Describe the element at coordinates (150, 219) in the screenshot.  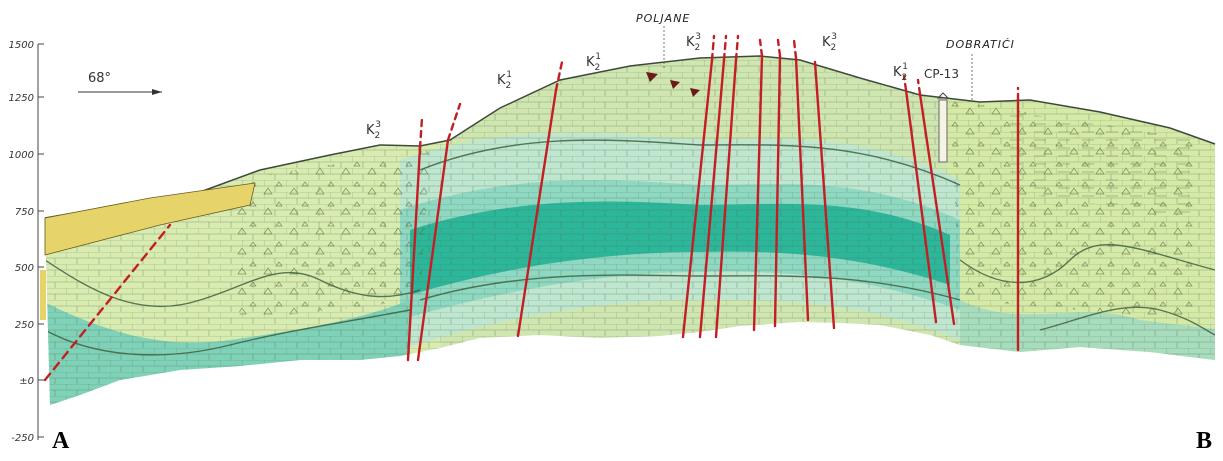
I see `quaternary-cover` at that location.